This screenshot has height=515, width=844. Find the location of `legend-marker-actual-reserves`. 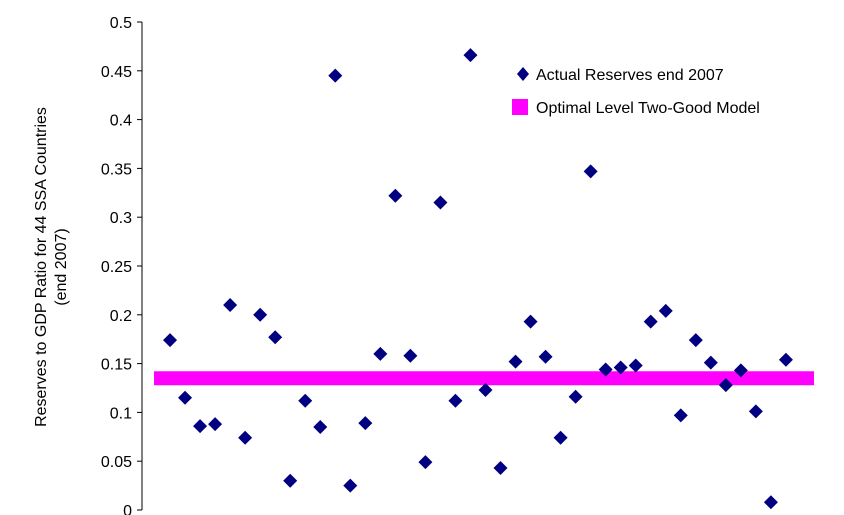

legend-marker-actual-reserves is located at coordinates (523, 74).